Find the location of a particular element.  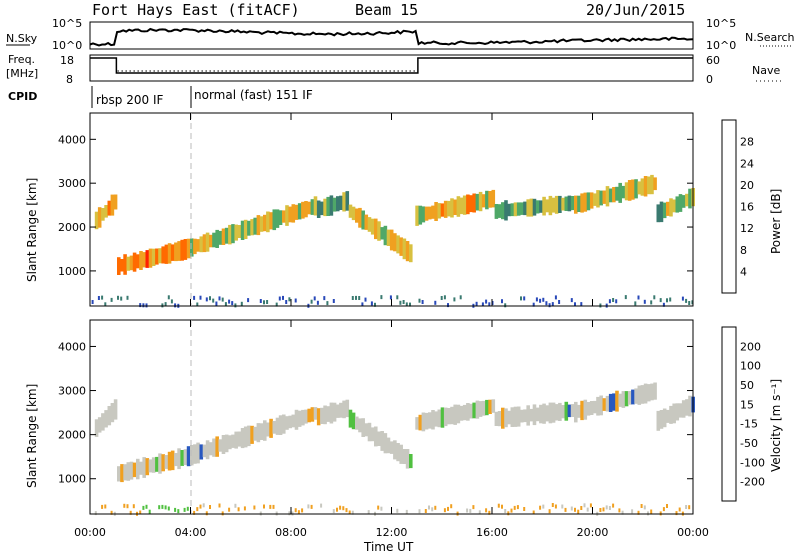

station-title: Fort Hays East (fitACF) is located at coordinates (196, 10).